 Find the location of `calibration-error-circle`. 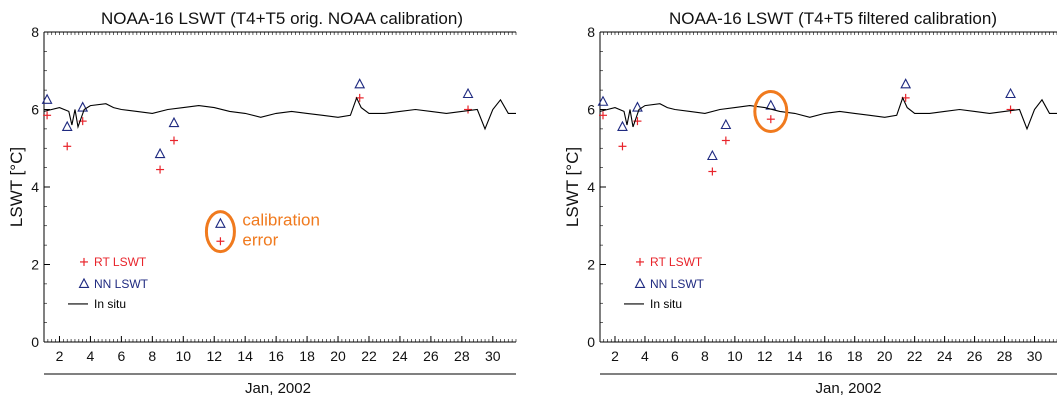

calibration-error-circle is located at coordinates (220, 232).